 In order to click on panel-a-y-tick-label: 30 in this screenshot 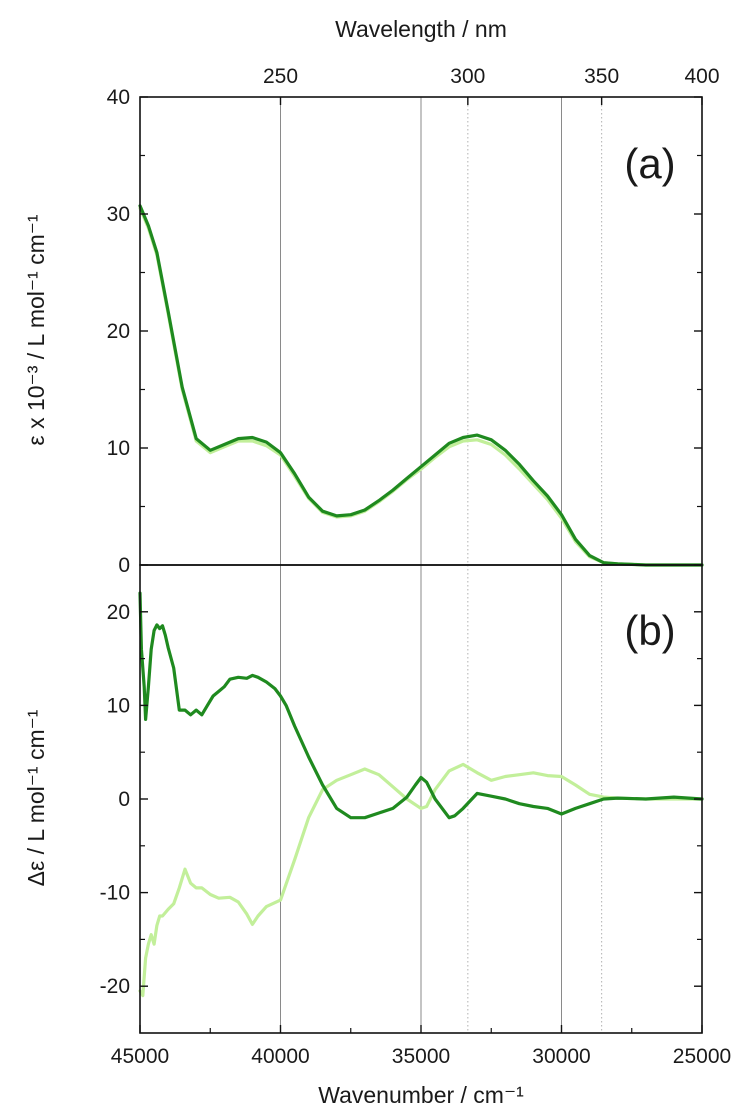, I will do `click(118, 214)`.